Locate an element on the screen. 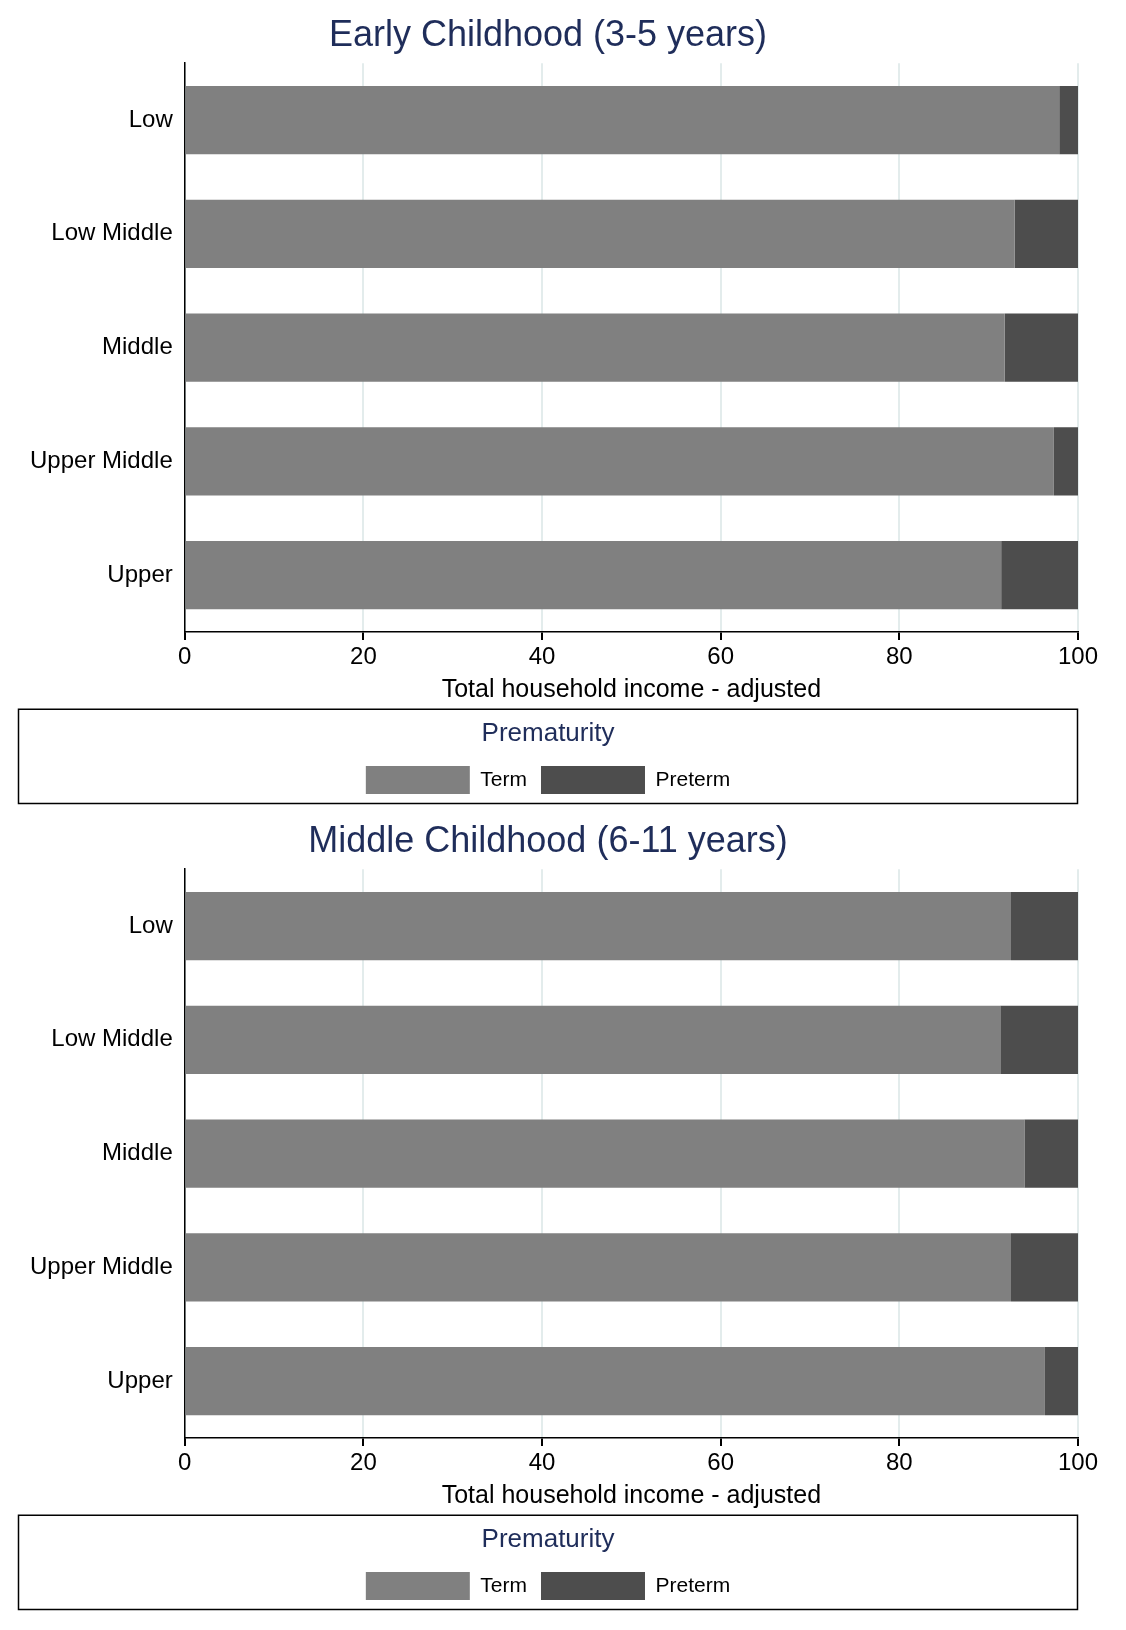 The width and height of the screenshot is (1126, 1630). chart-title: Early Childhood (3-5 years) is located at coordinates (548, 33).